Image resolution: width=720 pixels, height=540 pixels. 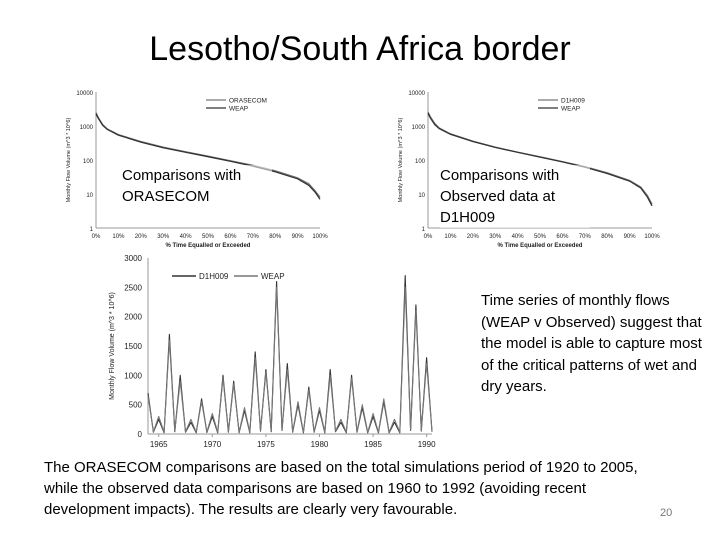 What do you see at coordinates (140, 434) in the screenshot?
I see `y-tick-label: 0` at bounding box center [140, 434].